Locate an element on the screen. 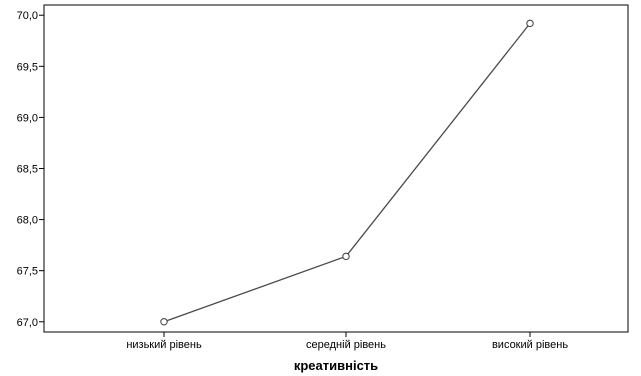  x-axis-title: креативність is located at coordinates (336, 365).